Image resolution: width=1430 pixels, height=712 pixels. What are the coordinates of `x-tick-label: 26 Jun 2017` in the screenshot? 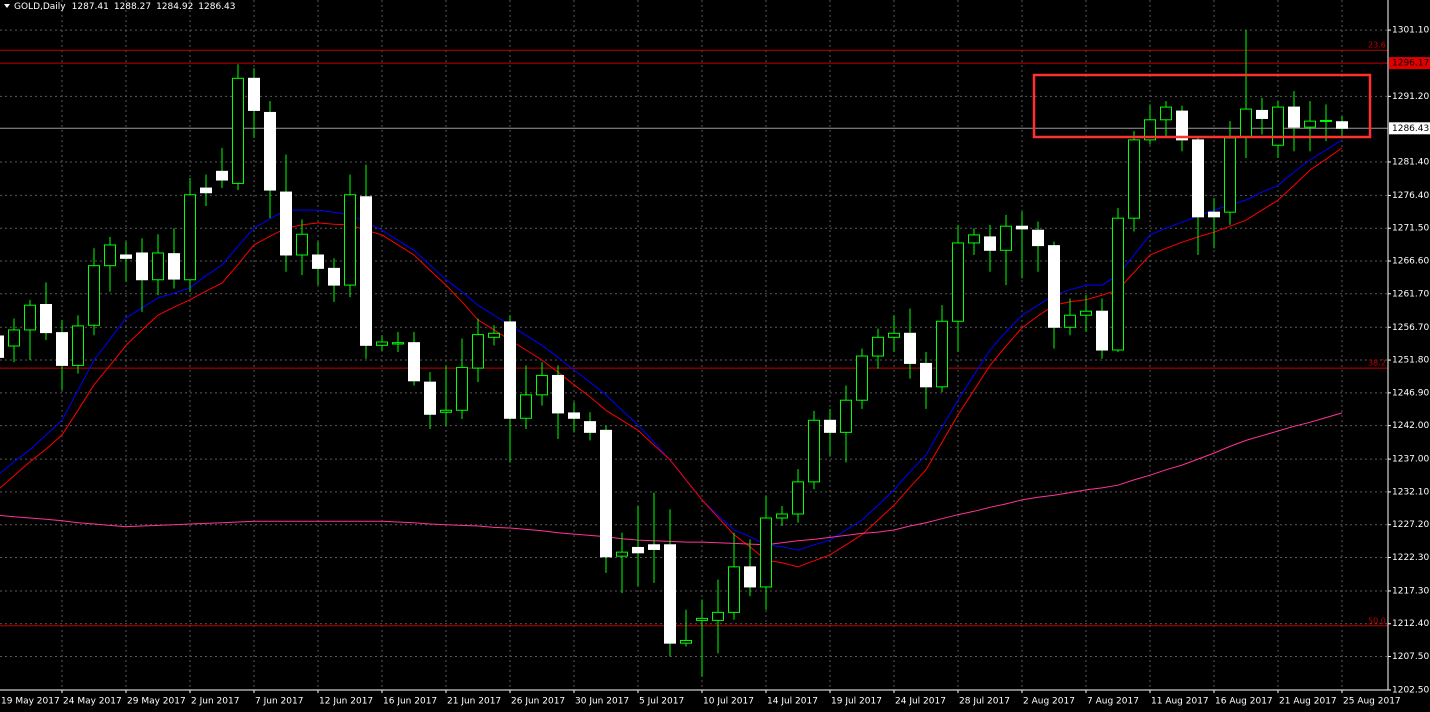 It's located at (538, 702).